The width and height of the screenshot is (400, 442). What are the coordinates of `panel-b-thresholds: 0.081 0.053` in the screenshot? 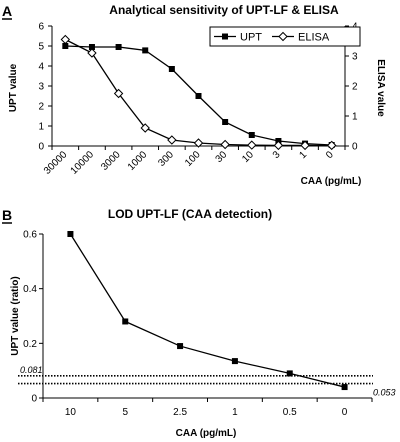 It's located at (207, 381).